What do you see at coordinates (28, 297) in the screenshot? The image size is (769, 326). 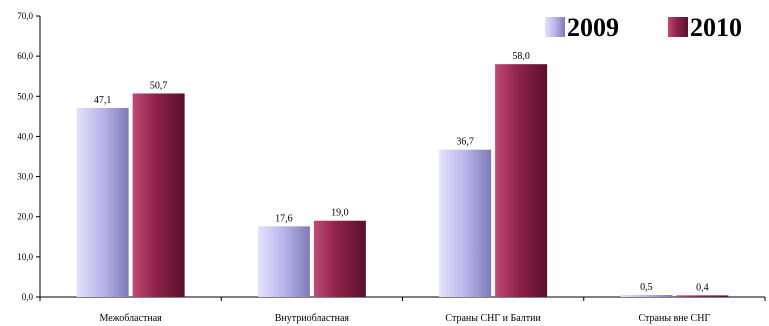 I see `y-tick-label: 0,0` at bounding box center [28, 297].